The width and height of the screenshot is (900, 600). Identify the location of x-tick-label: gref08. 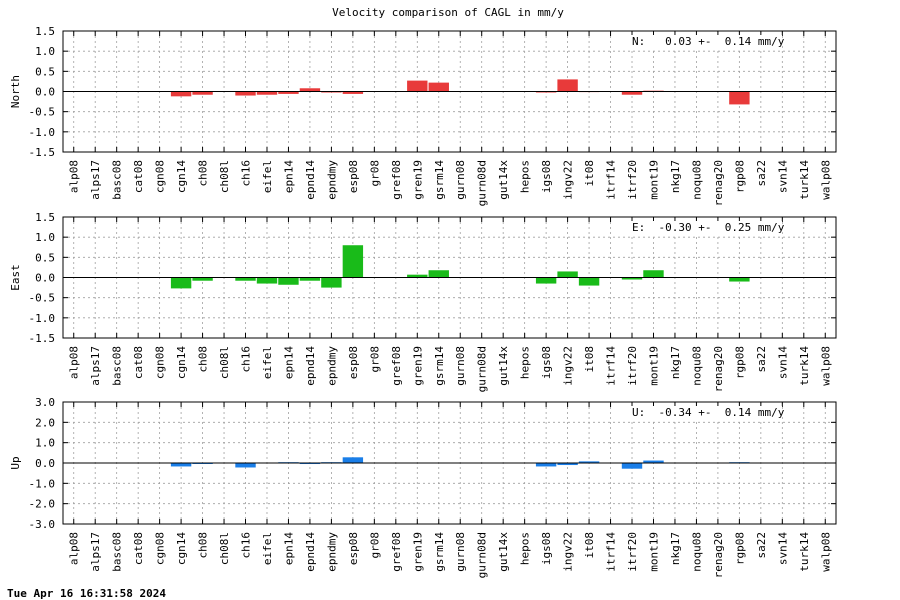
(396, 552).